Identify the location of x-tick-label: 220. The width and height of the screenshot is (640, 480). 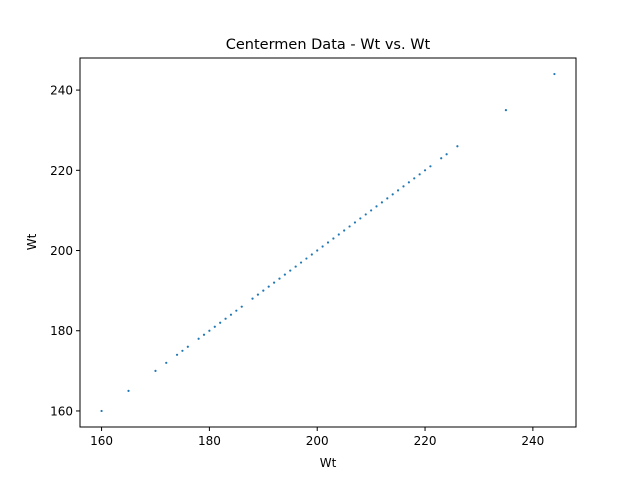
(425, 441).